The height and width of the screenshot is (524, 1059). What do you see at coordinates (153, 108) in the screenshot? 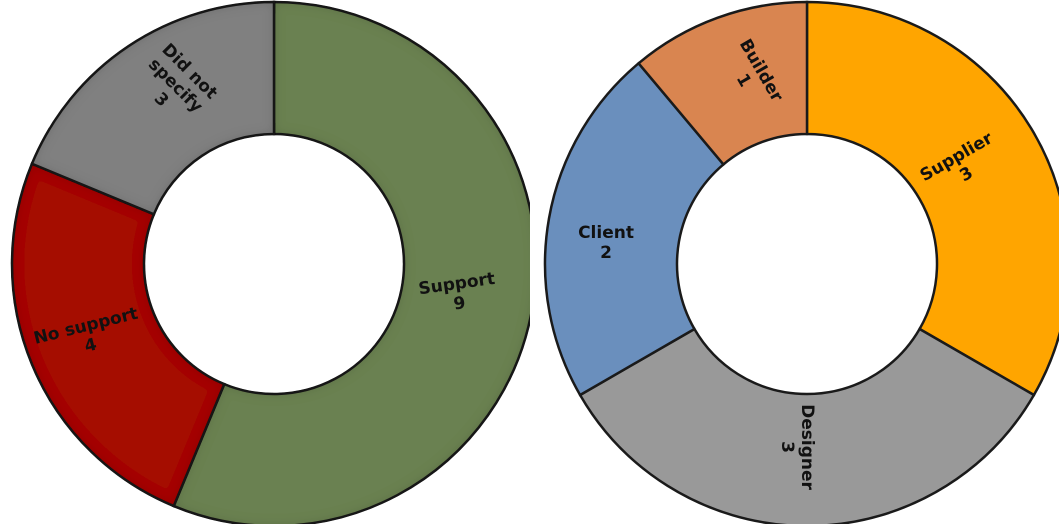
I see `slice-did-not-specify` at bounding box center [153, 108].